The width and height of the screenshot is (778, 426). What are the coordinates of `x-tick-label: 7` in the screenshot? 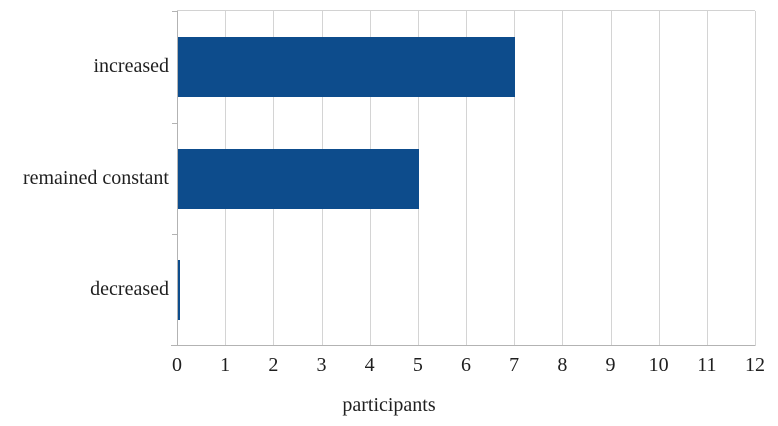 It's located at (514, 365).